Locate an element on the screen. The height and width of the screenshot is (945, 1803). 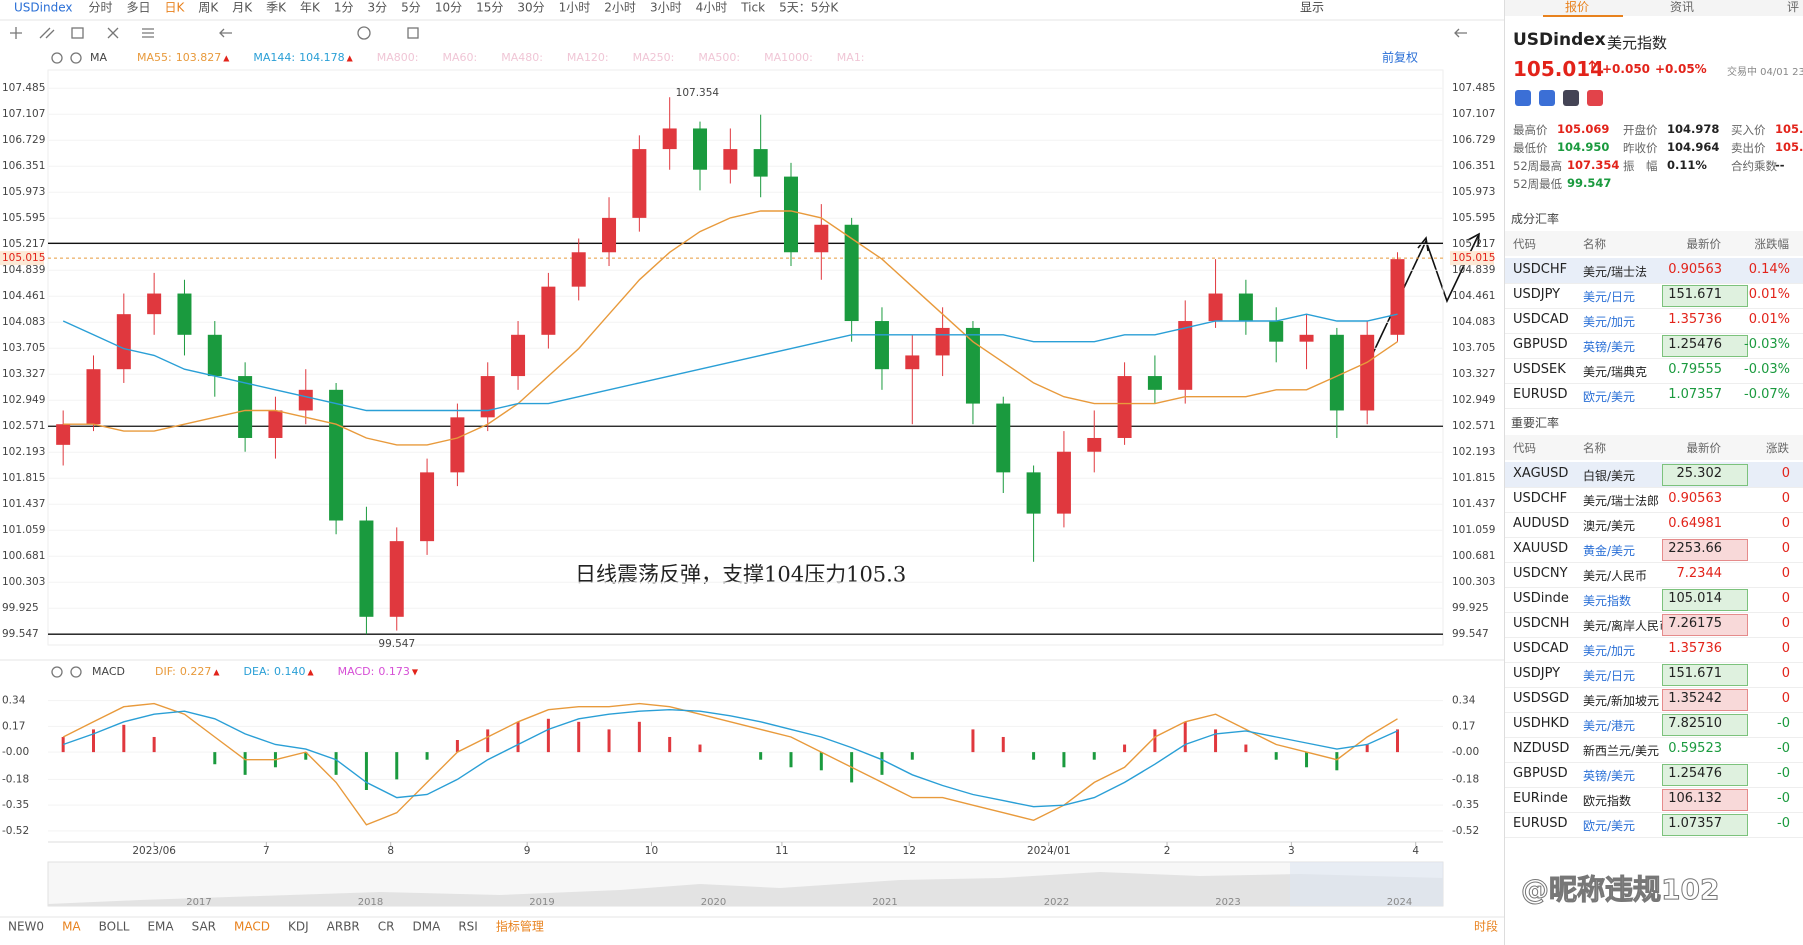
table-row: USDCHF 美元/瑞士法郎 0.90563 0 is located at coordinates (1654, 500).